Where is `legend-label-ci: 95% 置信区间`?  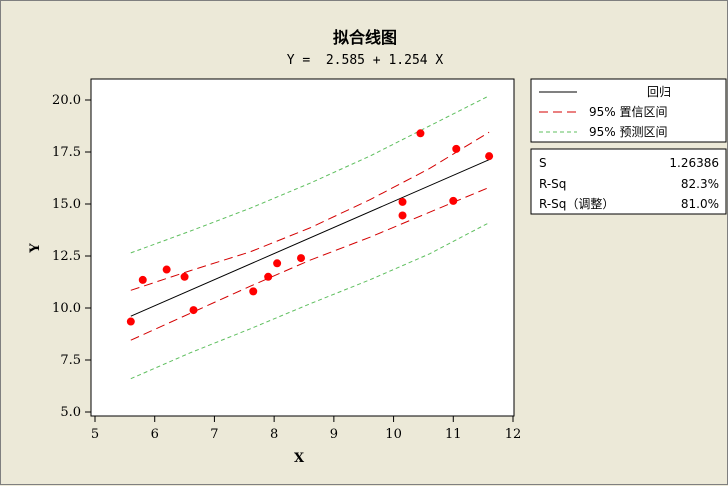
legend-label-ci: 95% 置信区间 is located at coordinates (628, 112).